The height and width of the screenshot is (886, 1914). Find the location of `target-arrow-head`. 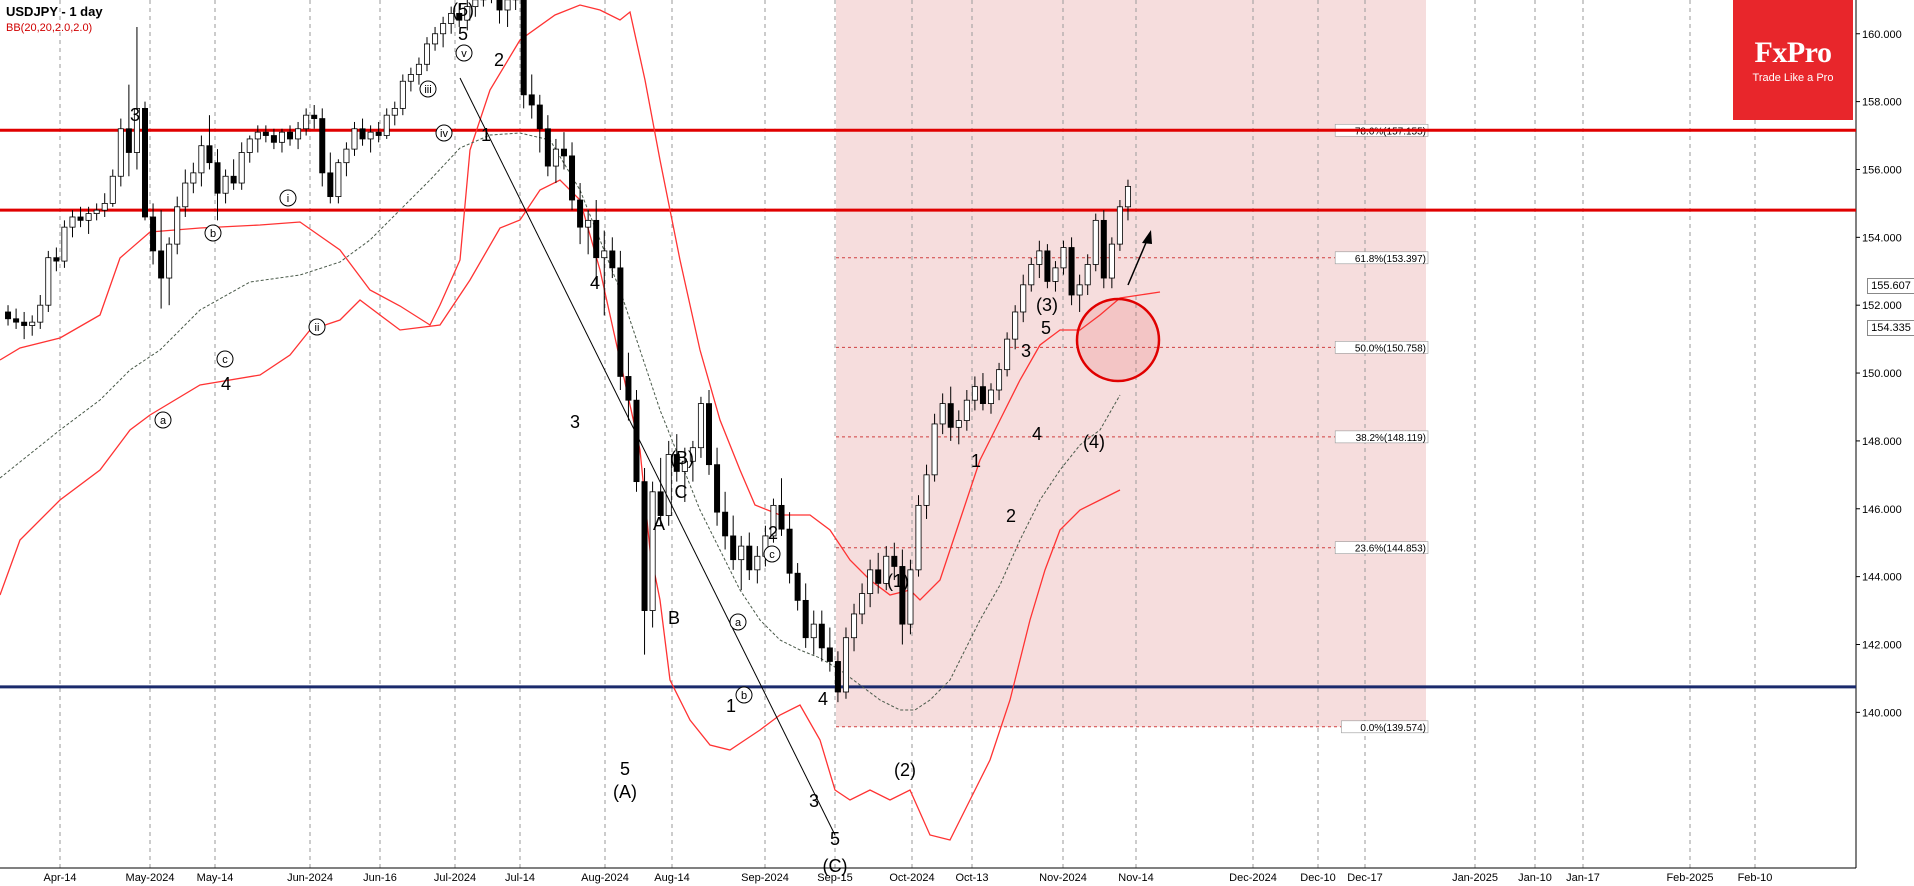

target-arrow-head is located at coordinates (1147, 237).